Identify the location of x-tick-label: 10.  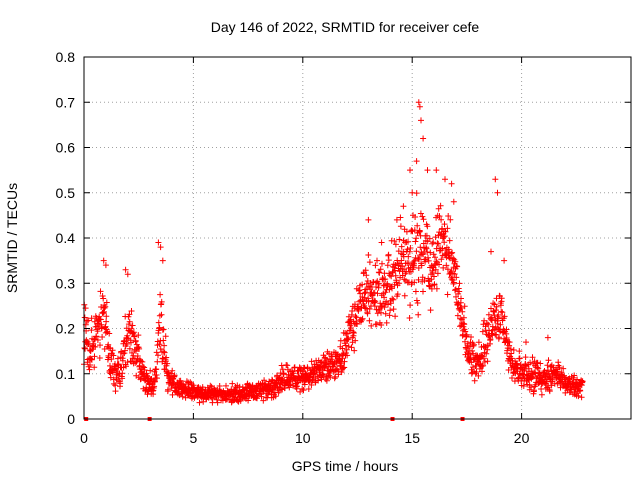
(303, 438).